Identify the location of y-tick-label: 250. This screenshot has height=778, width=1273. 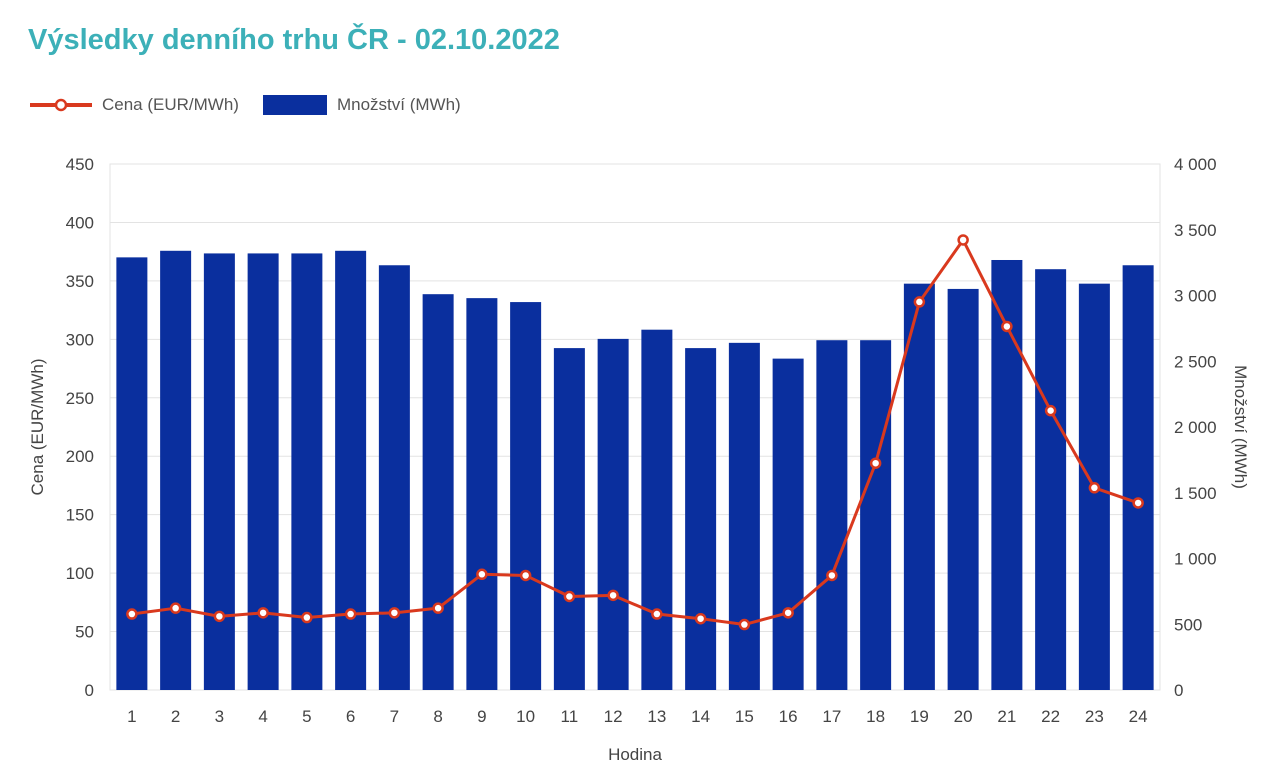
(80, 398).